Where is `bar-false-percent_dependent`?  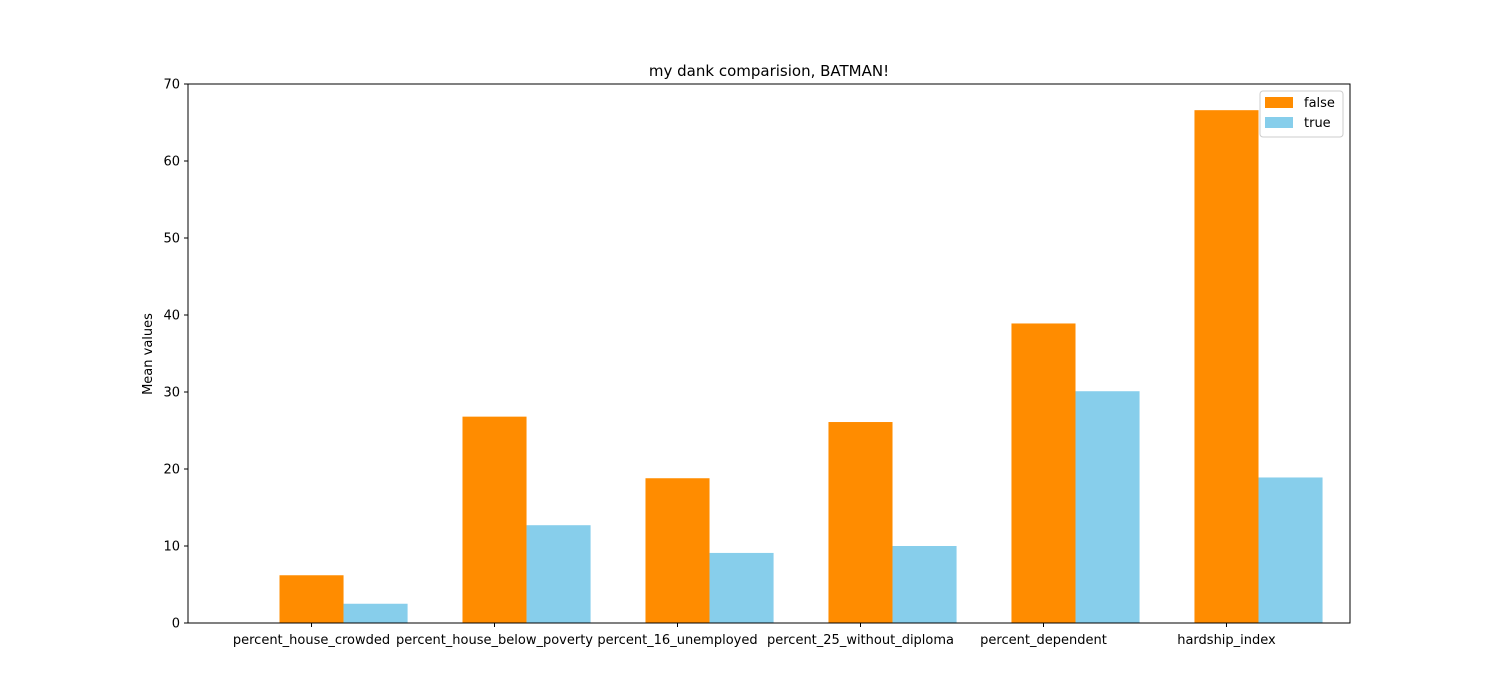
bar-false-percent_dependent is located at coordinates (1043, 473).